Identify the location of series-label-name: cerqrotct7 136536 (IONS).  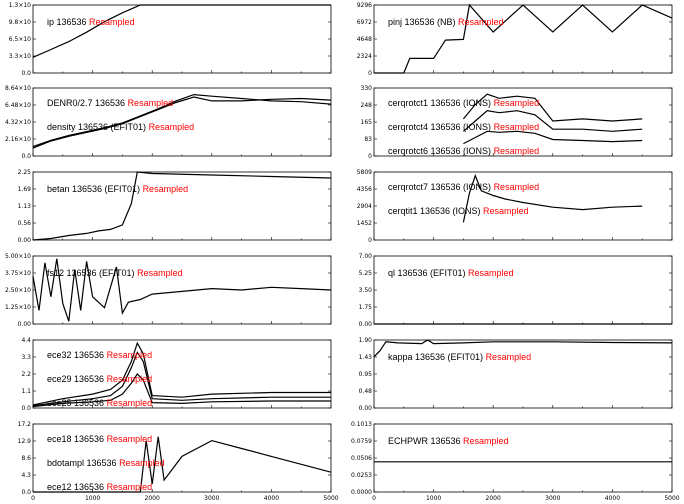
(441, 187).